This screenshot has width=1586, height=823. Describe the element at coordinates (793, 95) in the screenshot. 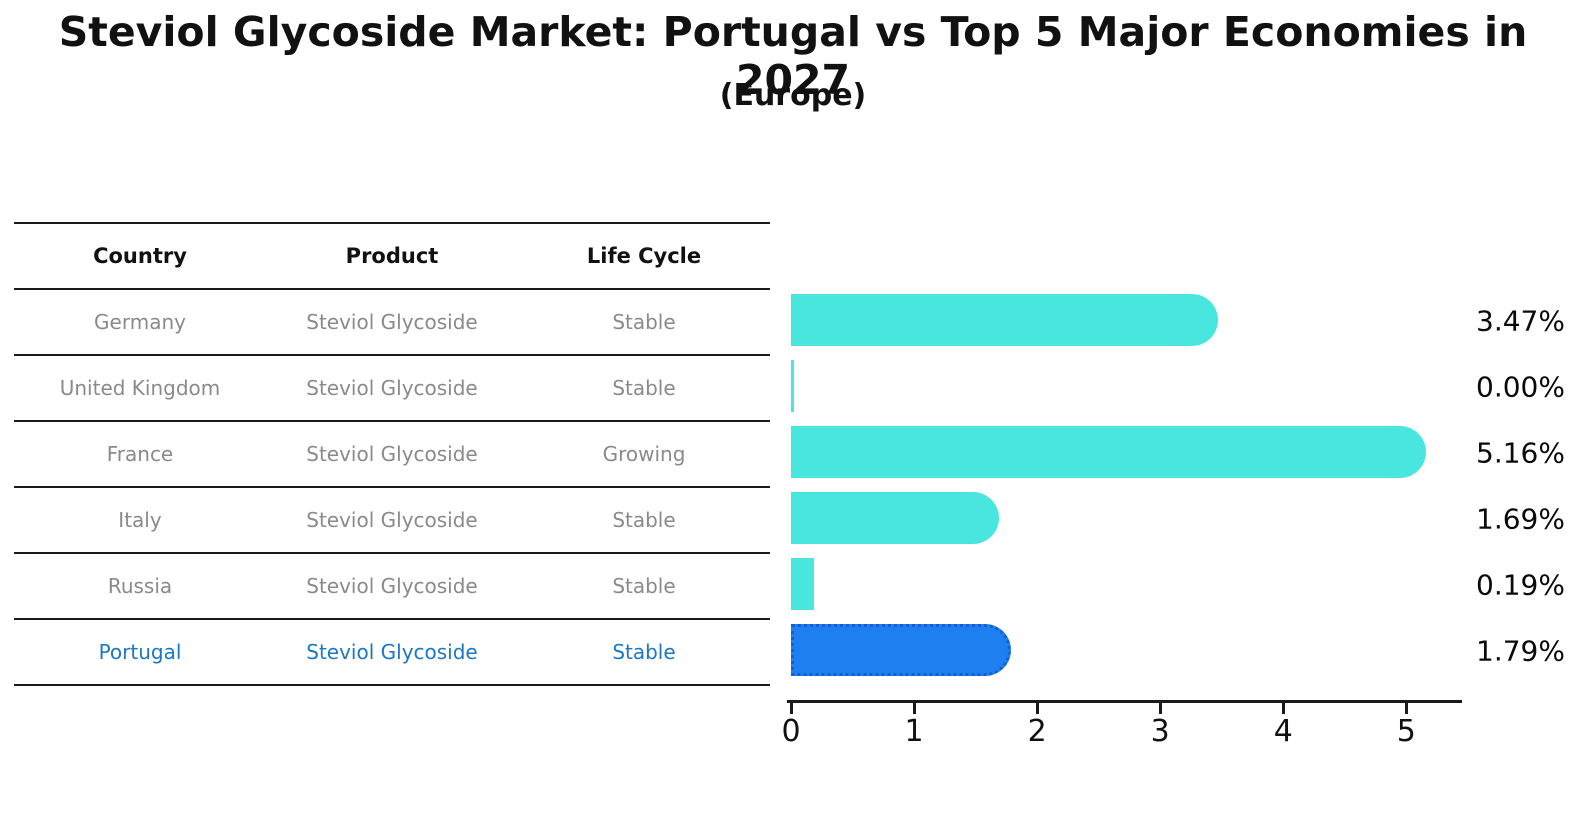

I see `page-subtitle: (Europe)` at that location.